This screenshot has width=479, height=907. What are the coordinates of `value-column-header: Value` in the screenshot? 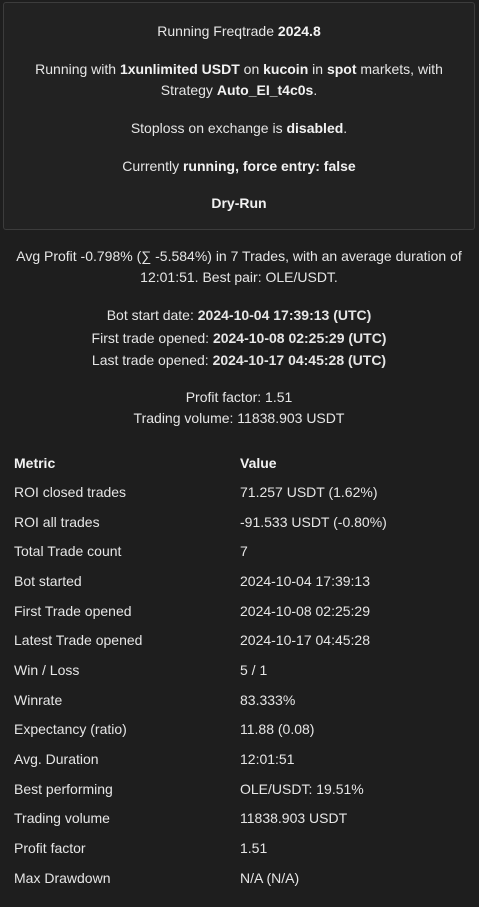 It's located at (258, 463).